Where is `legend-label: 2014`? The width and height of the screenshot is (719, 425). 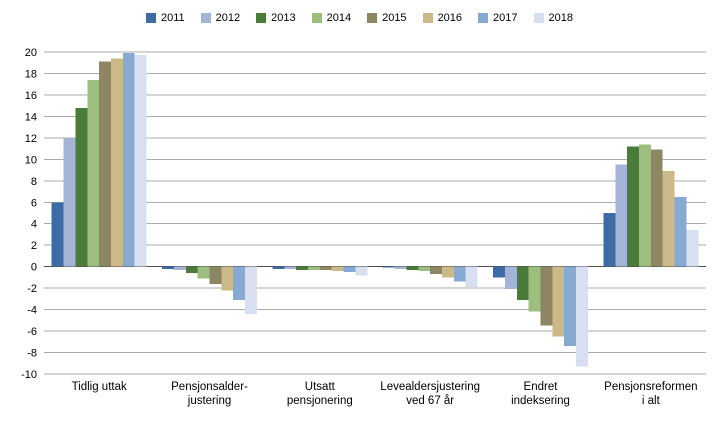
legend-label: 2014 is located at coordinates (339, 18).